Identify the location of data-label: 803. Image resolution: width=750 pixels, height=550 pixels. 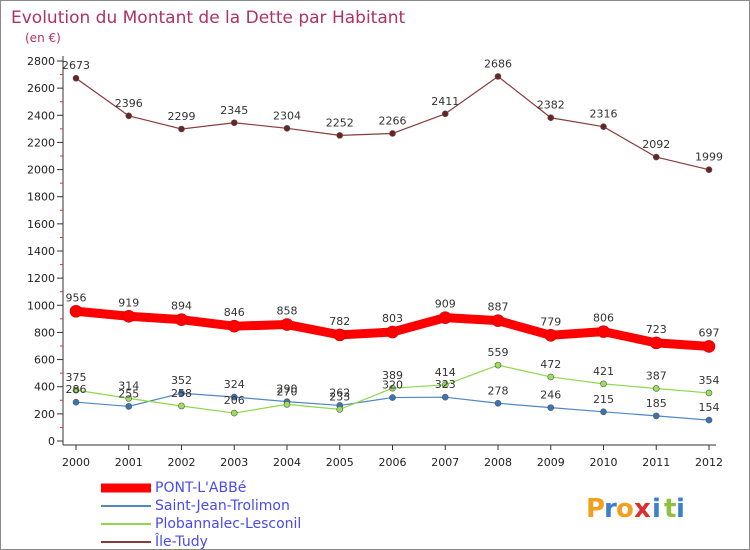
(392, 318).